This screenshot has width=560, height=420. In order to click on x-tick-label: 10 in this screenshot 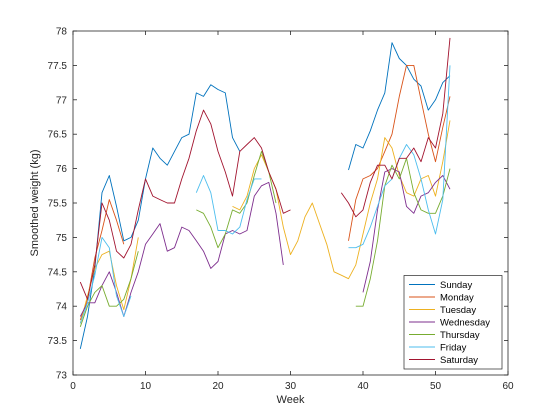, I will do `click(146, 386)`.